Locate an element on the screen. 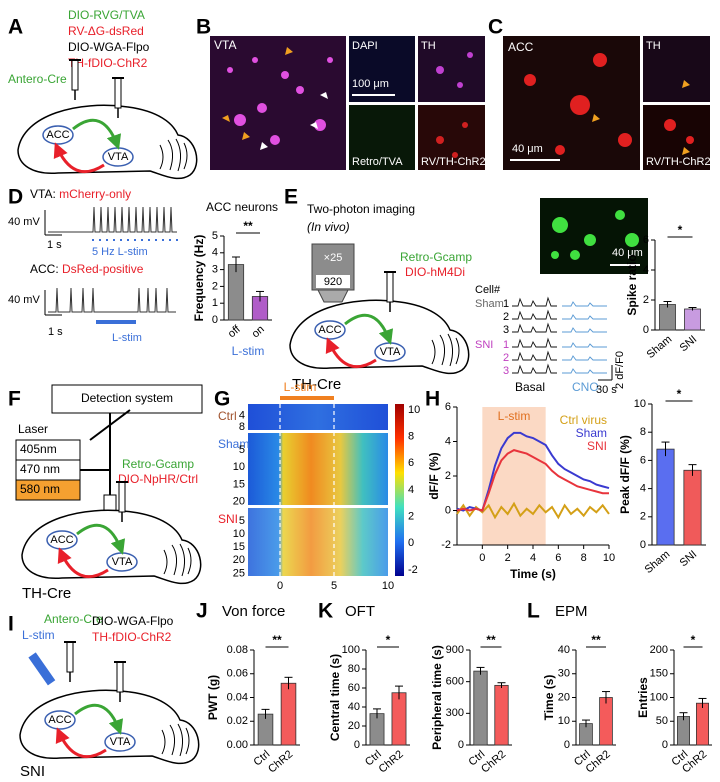 Image resolution: width=720 pixels, height=782 pixels. panel-label: E is located at coordinates (291, 197).